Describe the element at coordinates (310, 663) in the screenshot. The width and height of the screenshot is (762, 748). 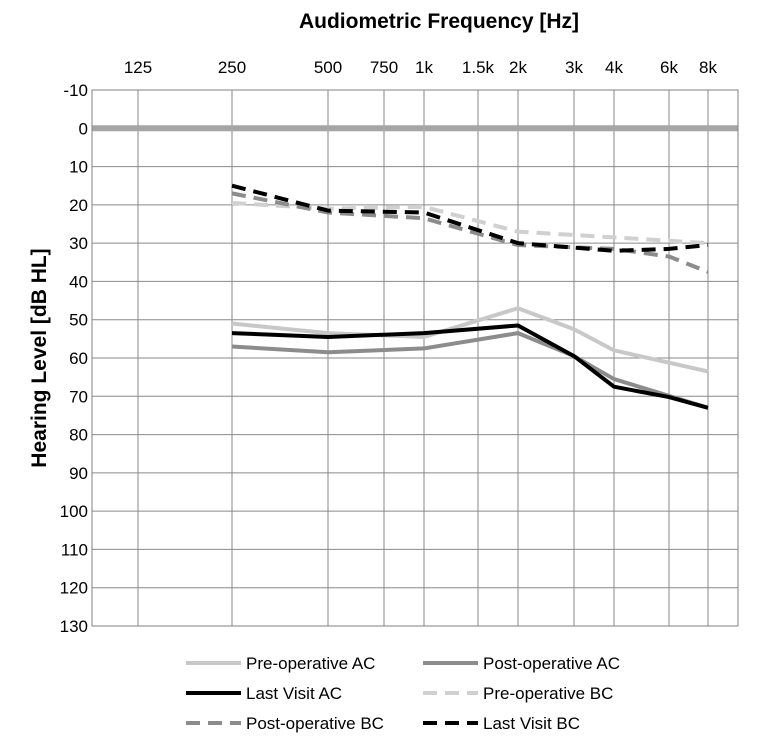
I see `legend-label-pre-operative-ac: Pre-operative AC` at that location.